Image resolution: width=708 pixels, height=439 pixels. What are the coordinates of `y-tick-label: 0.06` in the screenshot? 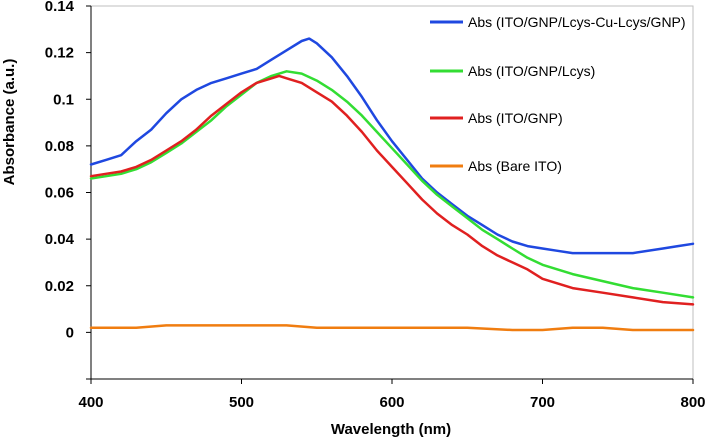 It's located at (59, 193).